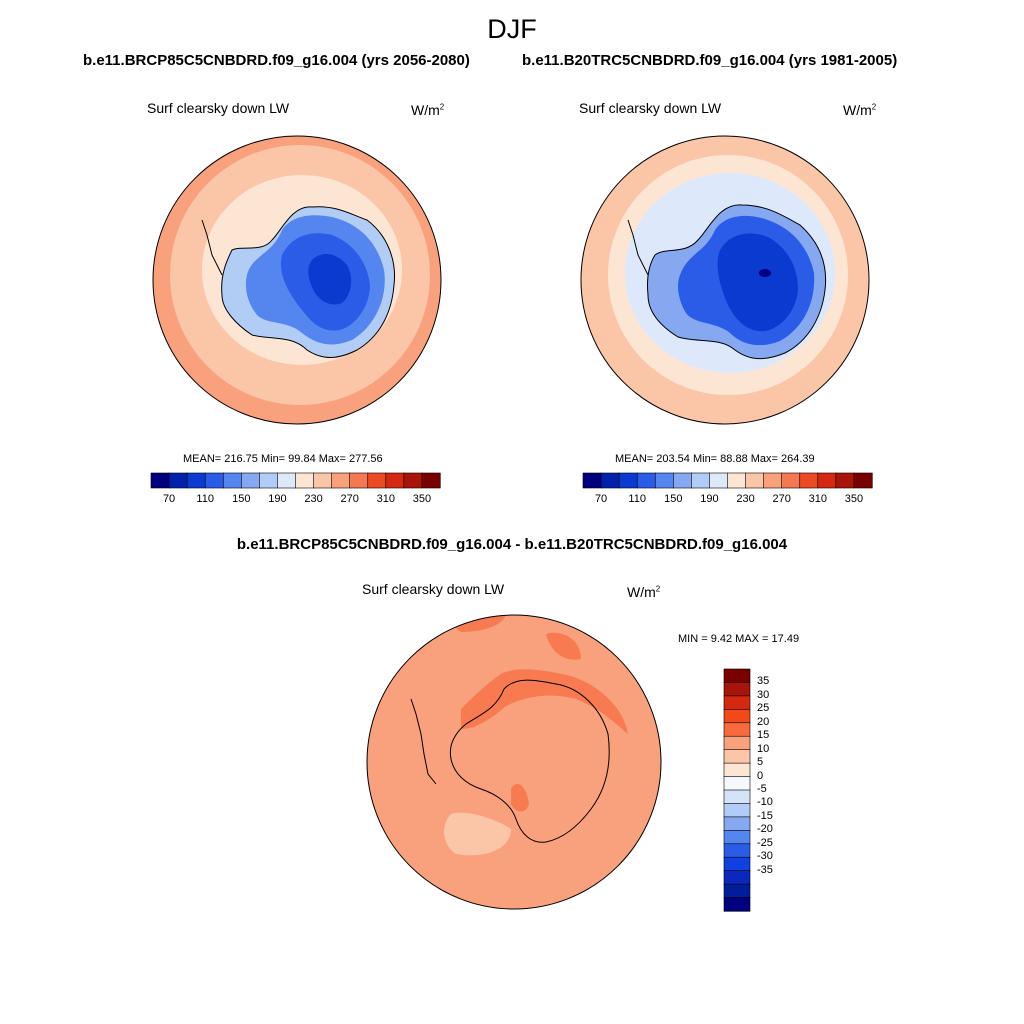 The image size is (1024, 1024). I want to click on panel-a-variable: Surf clearsky down LW, so click(218, 108).